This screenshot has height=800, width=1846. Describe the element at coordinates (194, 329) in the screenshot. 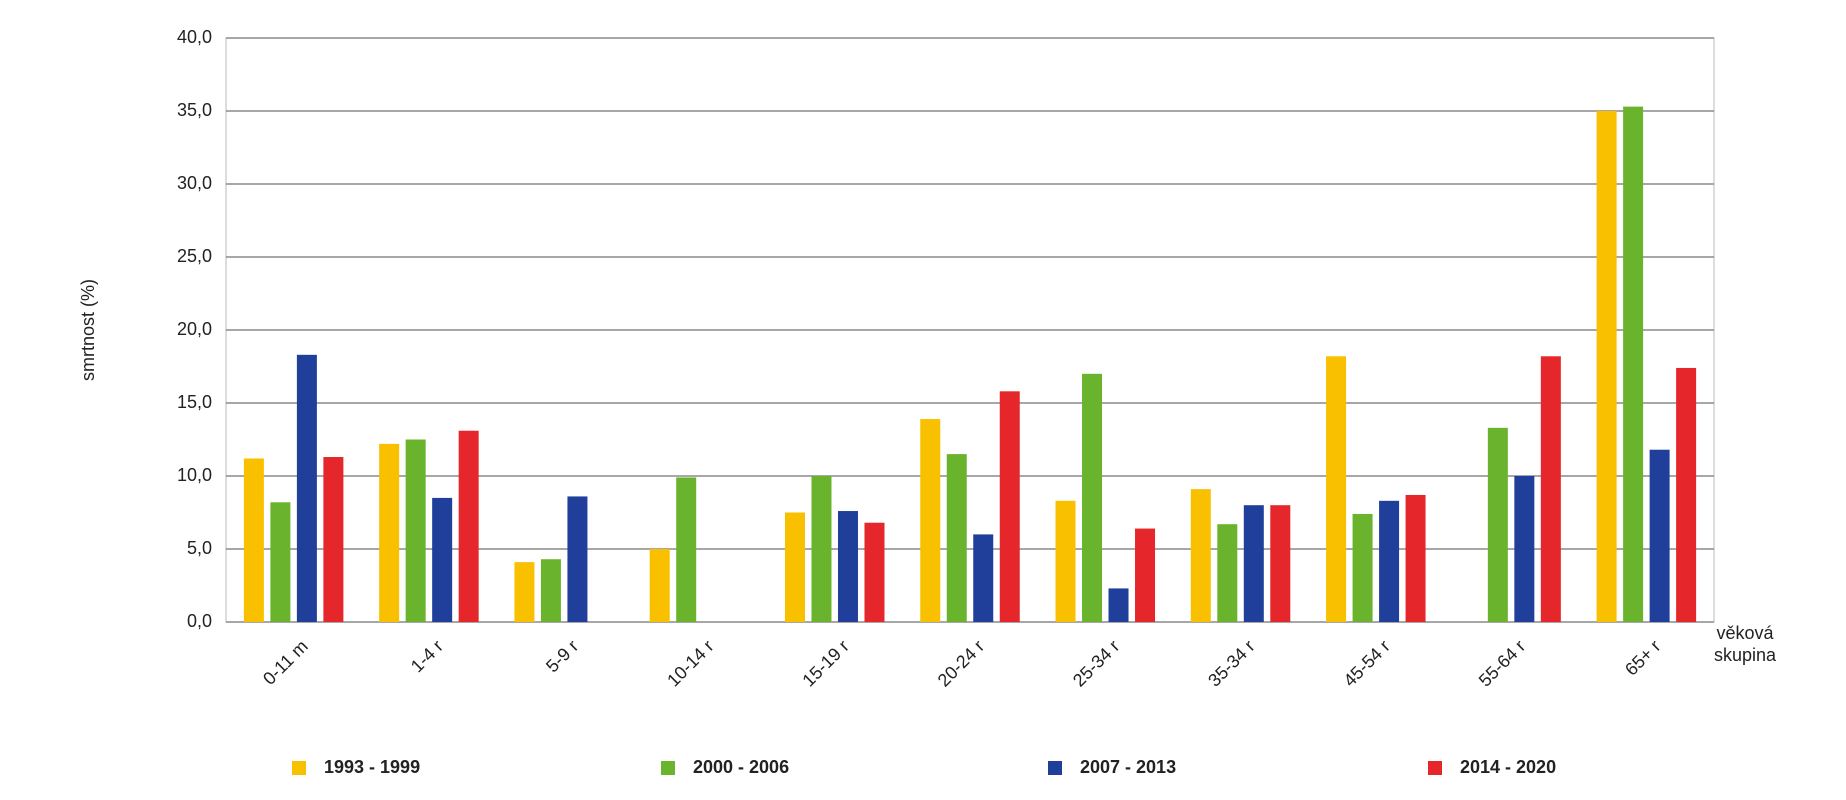

I see `y-tick-label: 20,0` at that location.